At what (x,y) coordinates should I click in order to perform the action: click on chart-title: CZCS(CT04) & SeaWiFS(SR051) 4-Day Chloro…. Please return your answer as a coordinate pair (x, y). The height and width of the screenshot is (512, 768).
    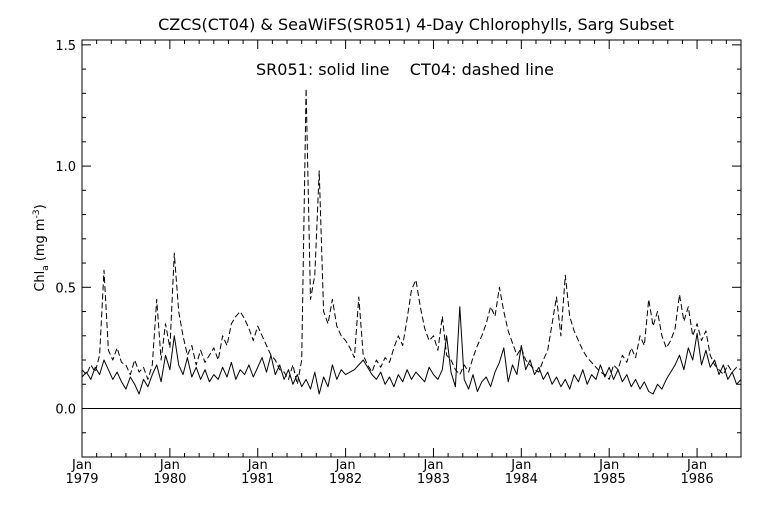
    Looking at the image, I should click on (416, 24).